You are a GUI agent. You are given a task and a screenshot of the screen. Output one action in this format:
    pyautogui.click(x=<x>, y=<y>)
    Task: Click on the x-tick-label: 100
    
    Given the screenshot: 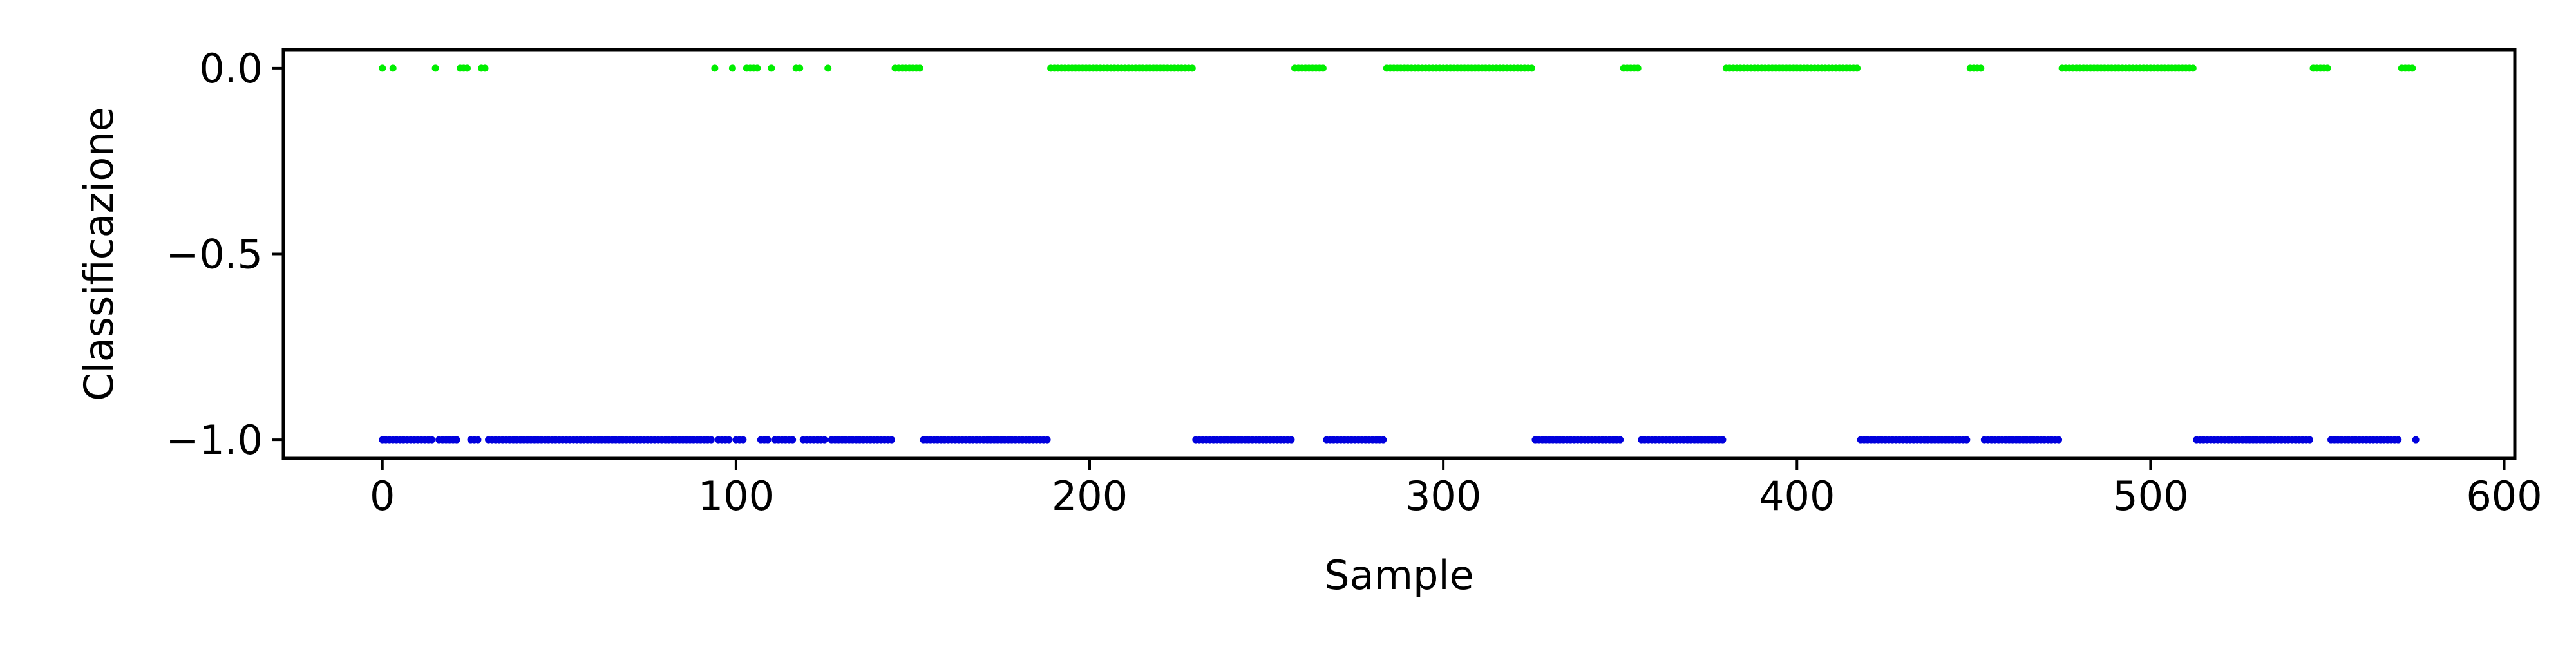 What is the action you would take?
    pyautogui.click(x=736, y=497)
    